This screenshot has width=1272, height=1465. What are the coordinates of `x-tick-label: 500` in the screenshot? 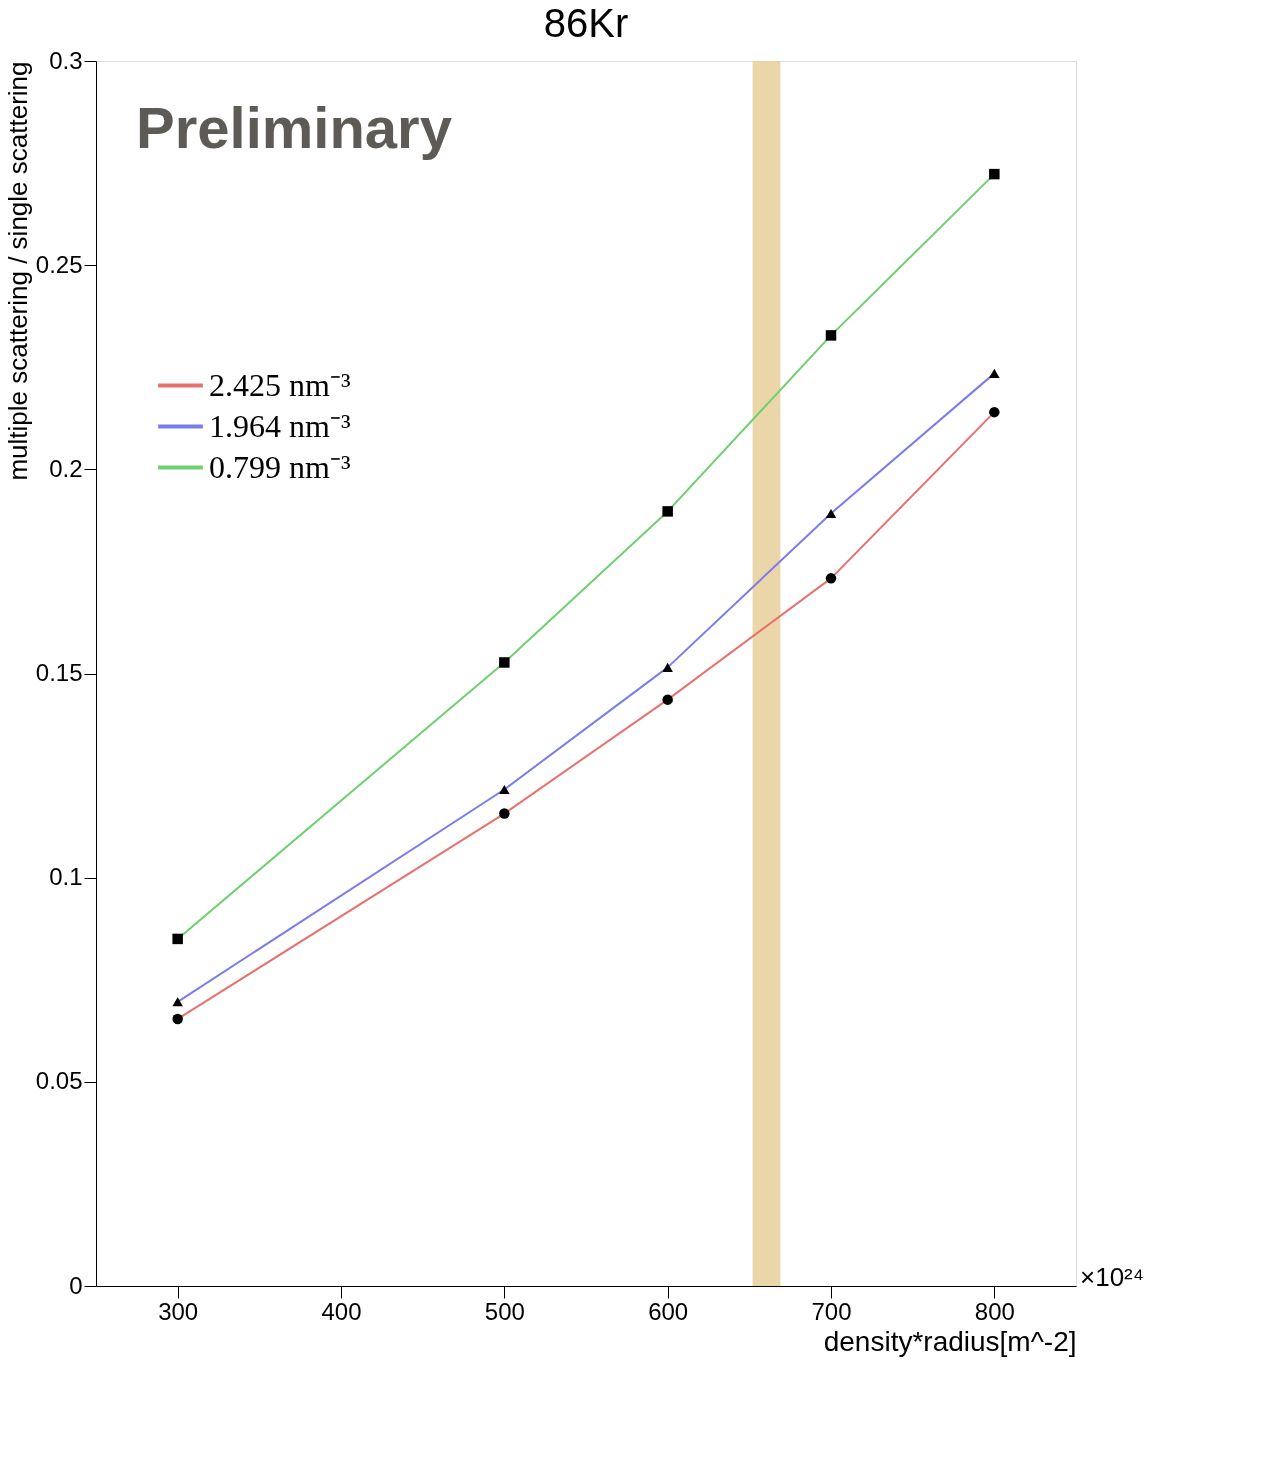 It's located at (504, 1311).